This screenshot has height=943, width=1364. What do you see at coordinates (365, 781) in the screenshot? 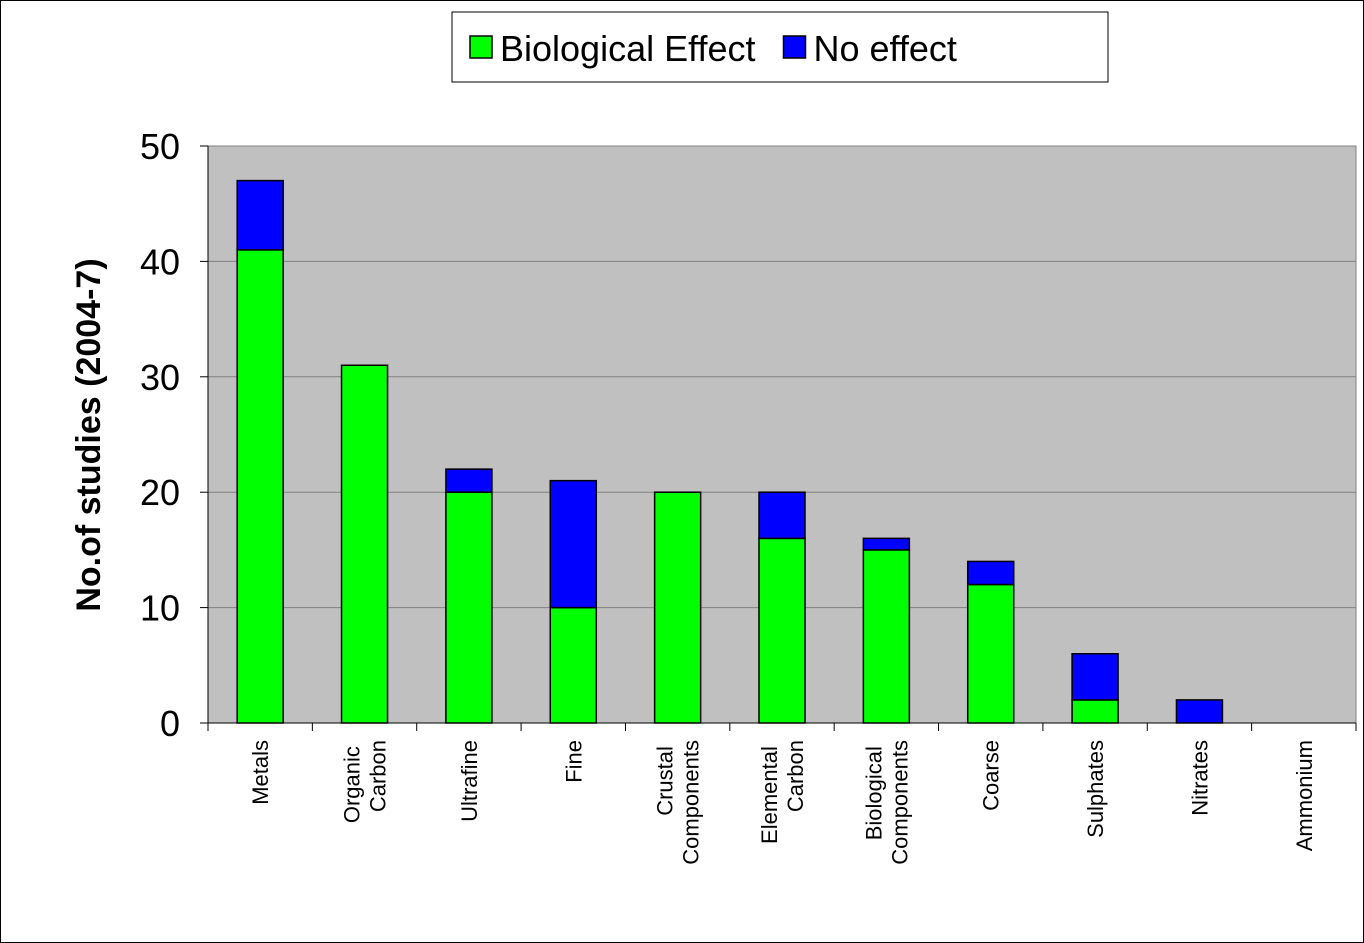
I see `x-tick-label: Organic Carbon` at bounding box center [365, 781].